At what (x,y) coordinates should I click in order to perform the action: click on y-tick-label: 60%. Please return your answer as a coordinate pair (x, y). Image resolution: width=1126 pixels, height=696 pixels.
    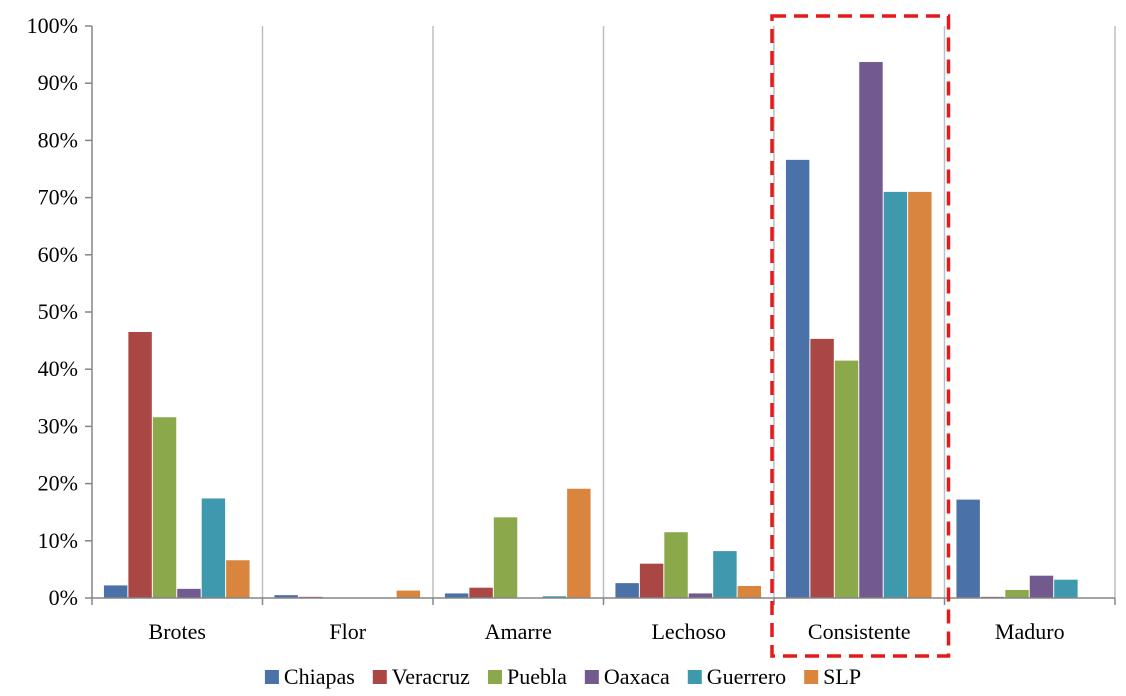
    Looking at the image, I should click on (58, 254).